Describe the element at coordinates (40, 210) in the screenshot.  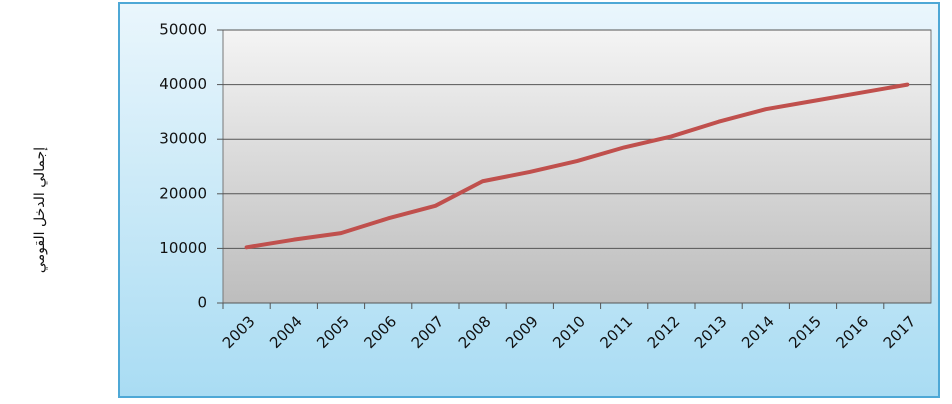
I see `y-axis-label: إجمالي الدخل القومي` at that location.